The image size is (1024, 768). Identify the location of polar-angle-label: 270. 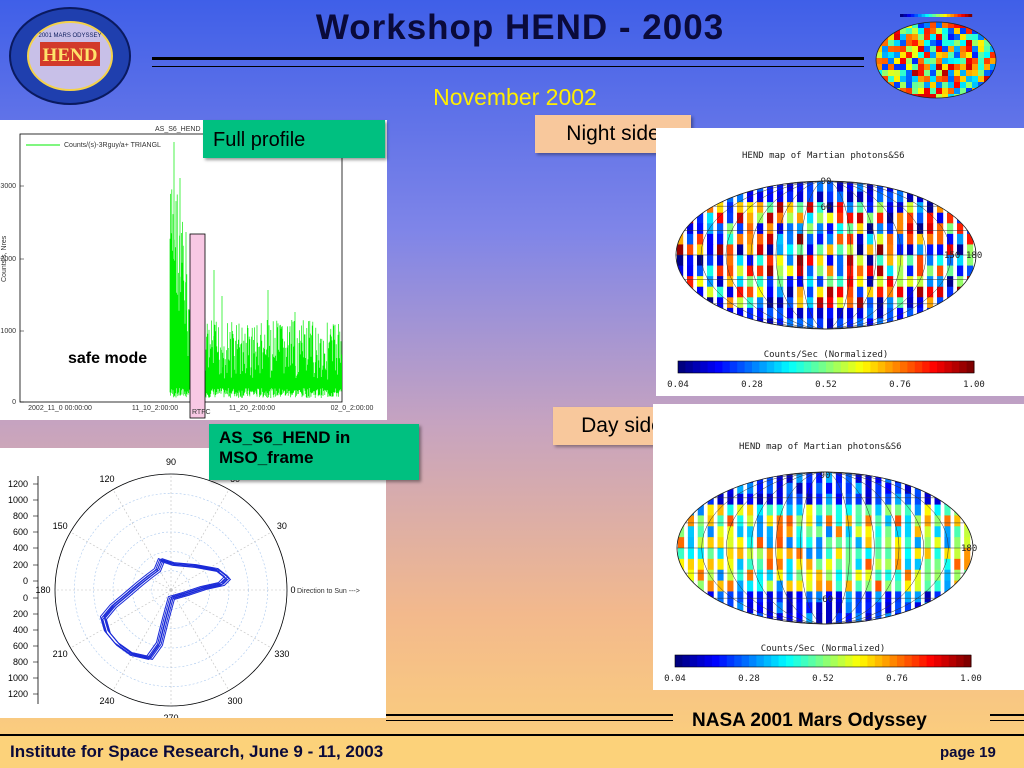
(170, 715).